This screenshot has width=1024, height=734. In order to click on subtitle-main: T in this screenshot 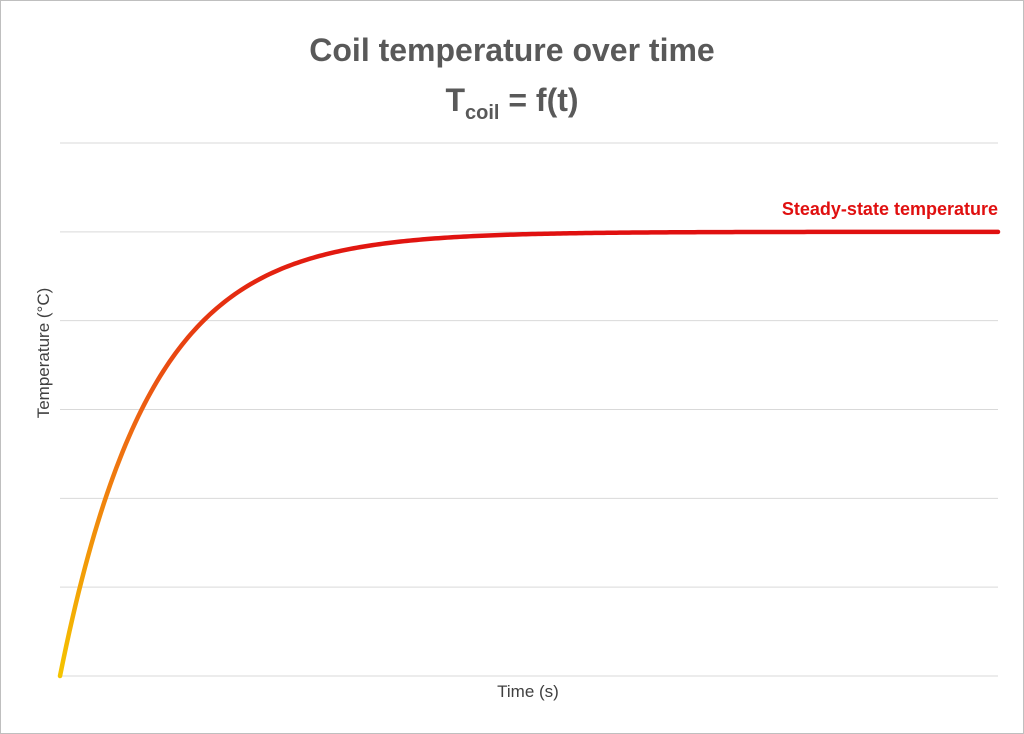, I will do `click(455, 100)`.